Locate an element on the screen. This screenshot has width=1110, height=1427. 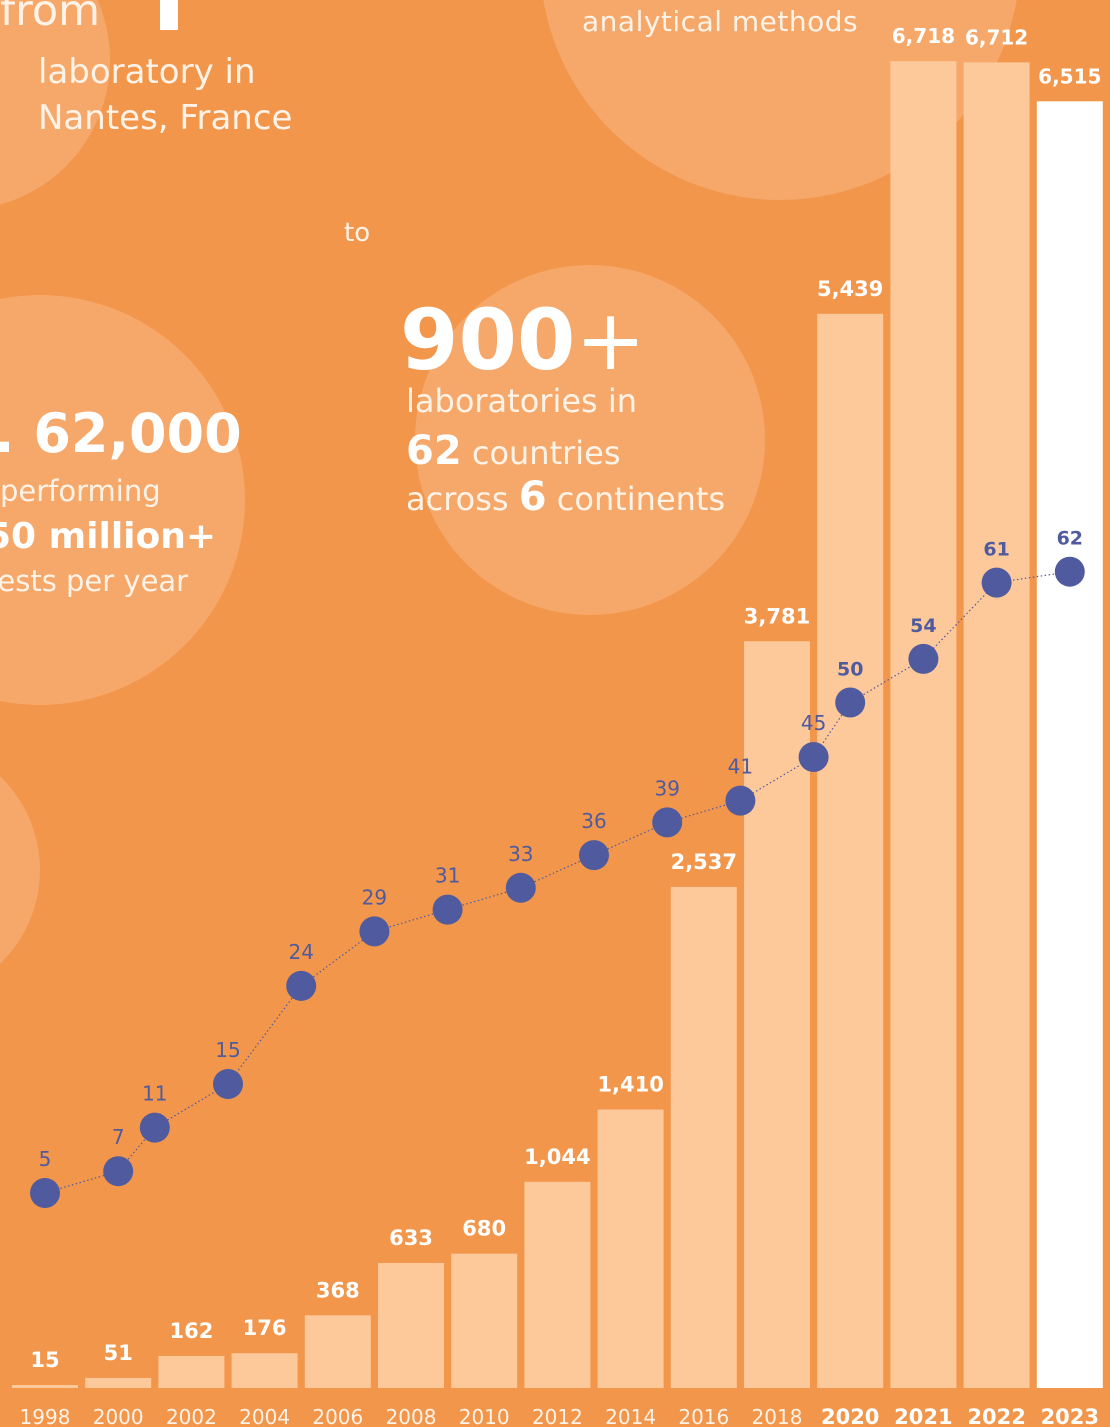
x-tick-label: 1998 is located at coordinates (45, 1416).